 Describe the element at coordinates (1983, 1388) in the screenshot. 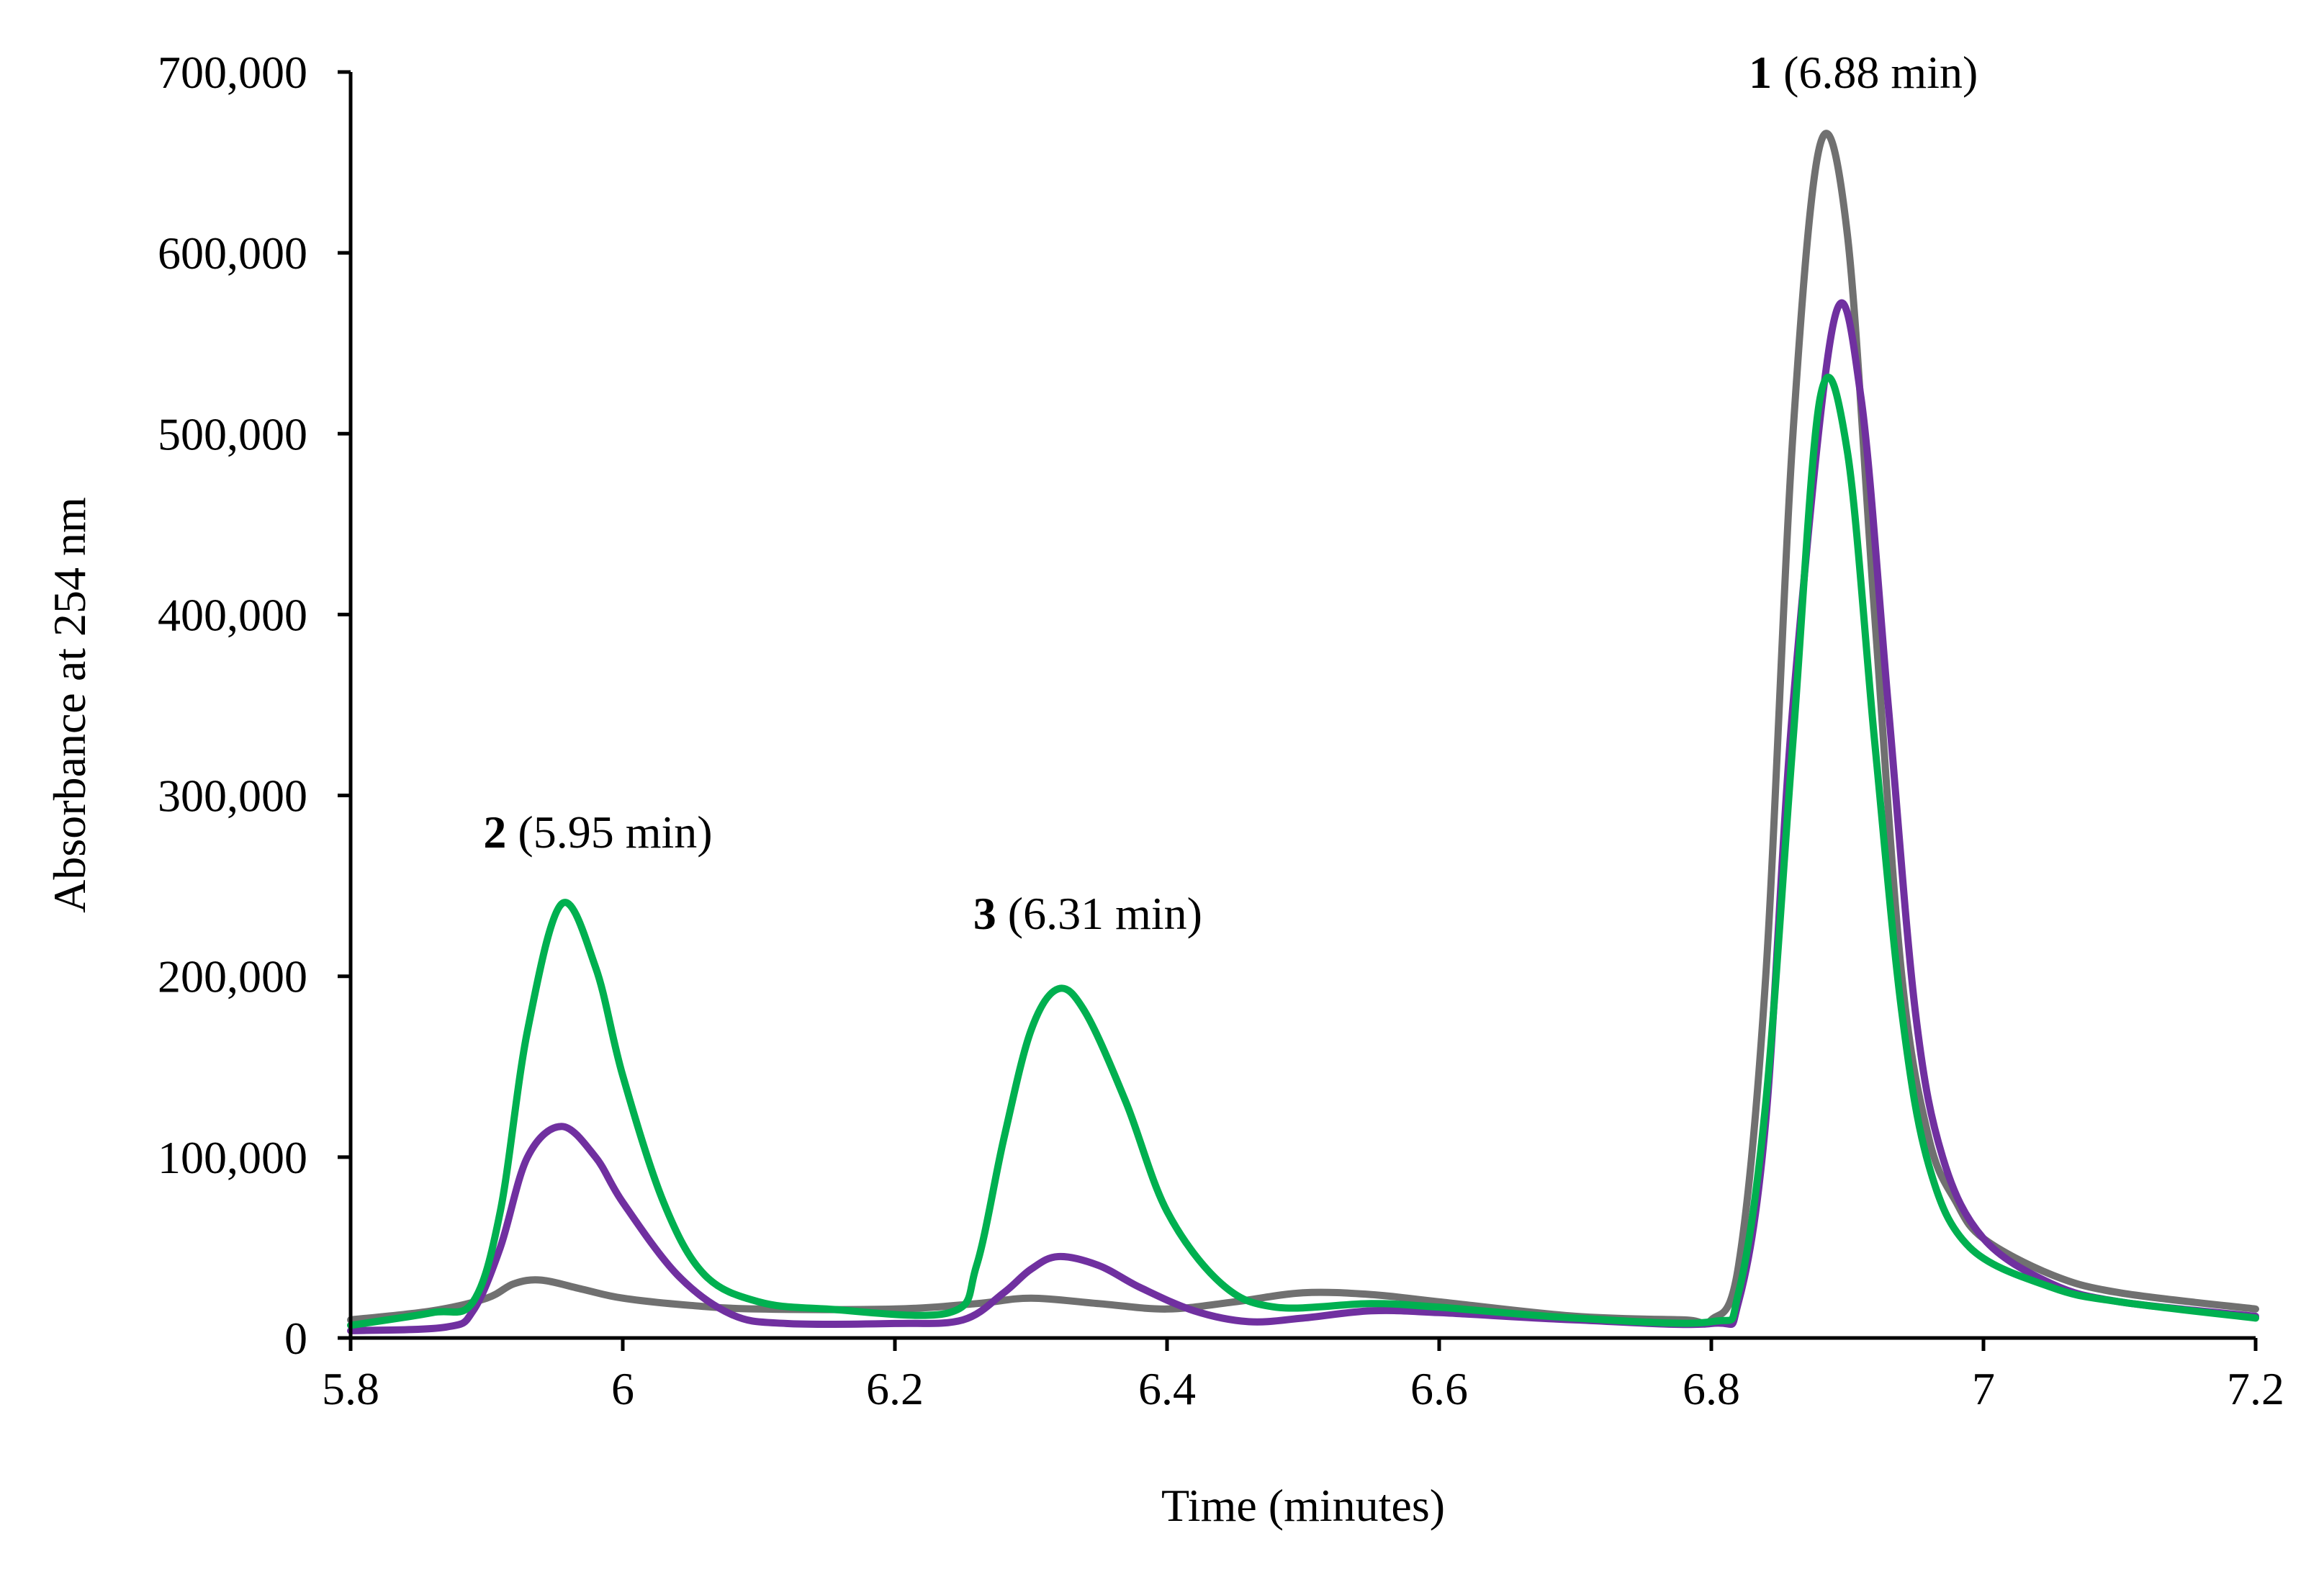

I see `x-tick-label: 7` at that location.